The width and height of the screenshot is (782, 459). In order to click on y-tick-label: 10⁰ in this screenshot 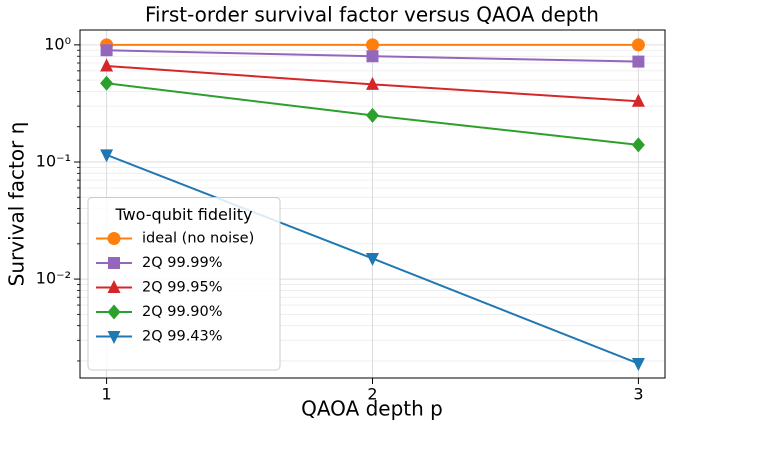, I will do `click(57, 43)`.